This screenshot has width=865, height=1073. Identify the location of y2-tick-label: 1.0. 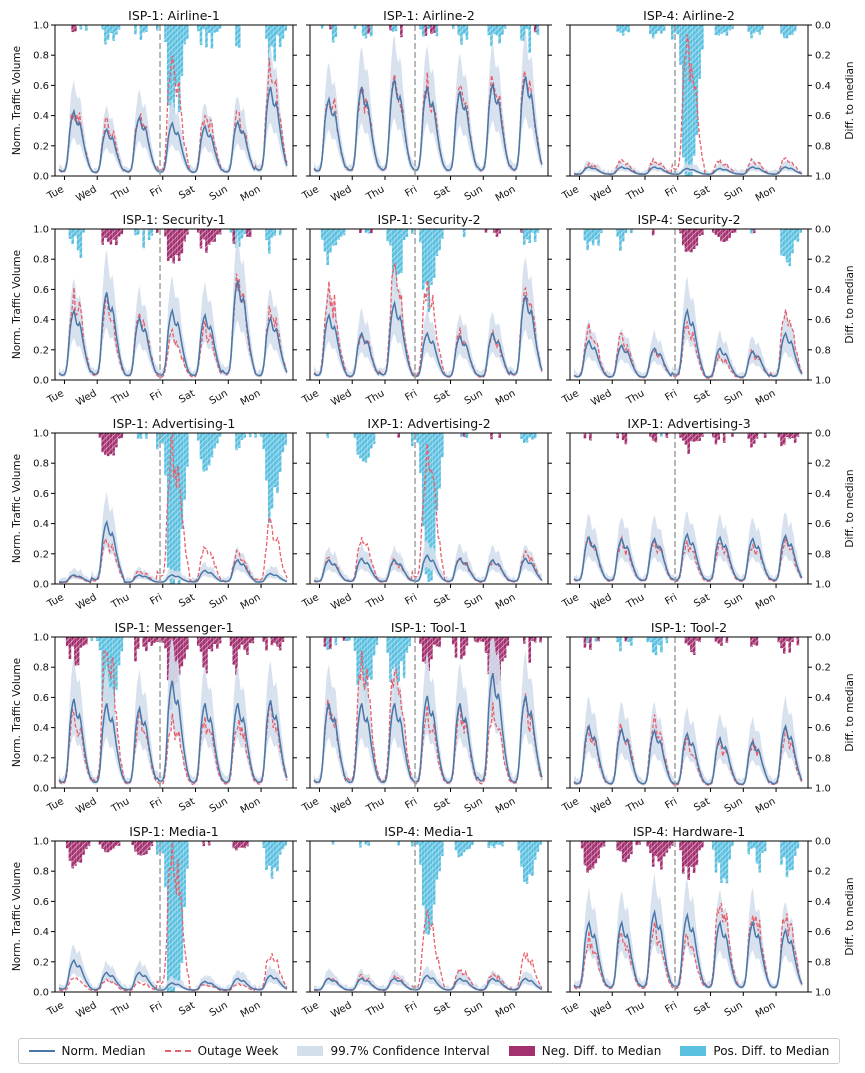
(823, 585).